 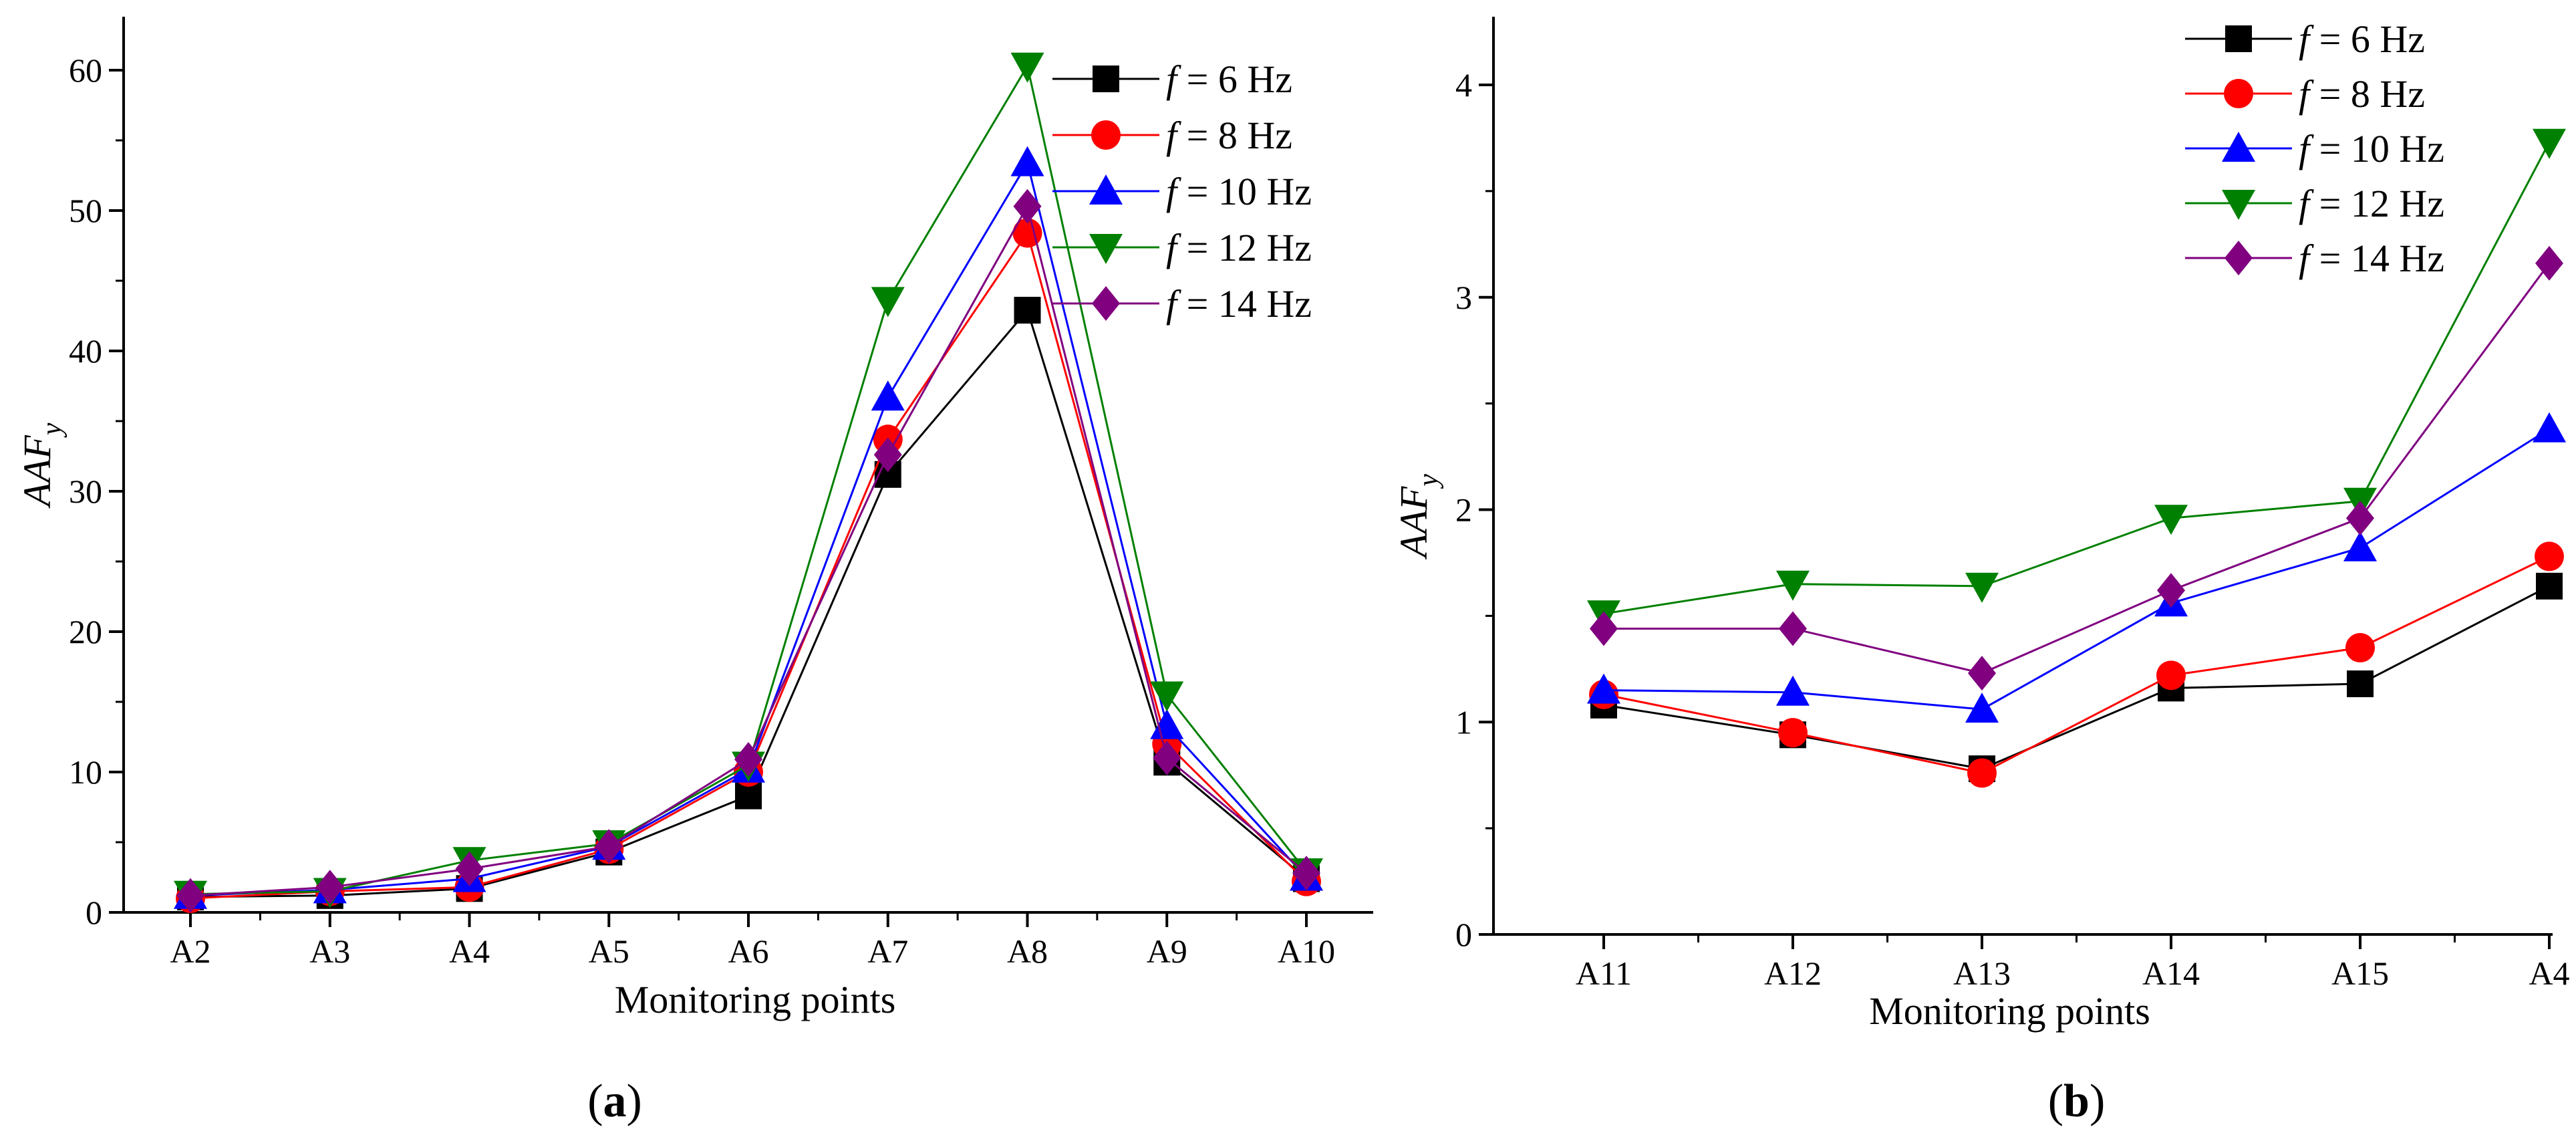 I want to click on panel-label-open: (, so click(x=2055, y=1101).